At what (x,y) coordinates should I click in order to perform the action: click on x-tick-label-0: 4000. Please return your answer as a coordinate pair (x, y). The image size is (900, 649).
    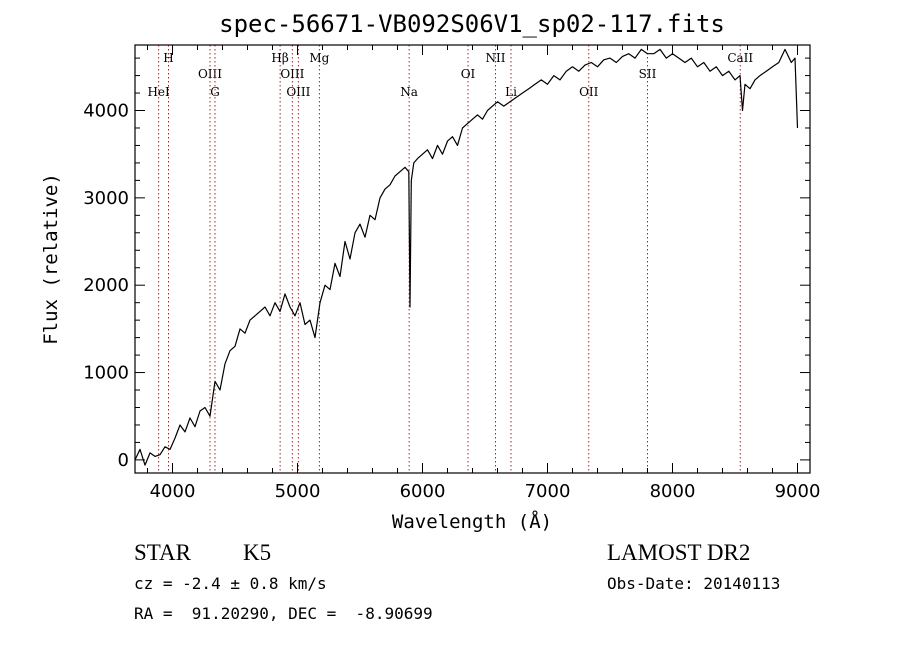
    Looking at the image, I should click on (173, 491).